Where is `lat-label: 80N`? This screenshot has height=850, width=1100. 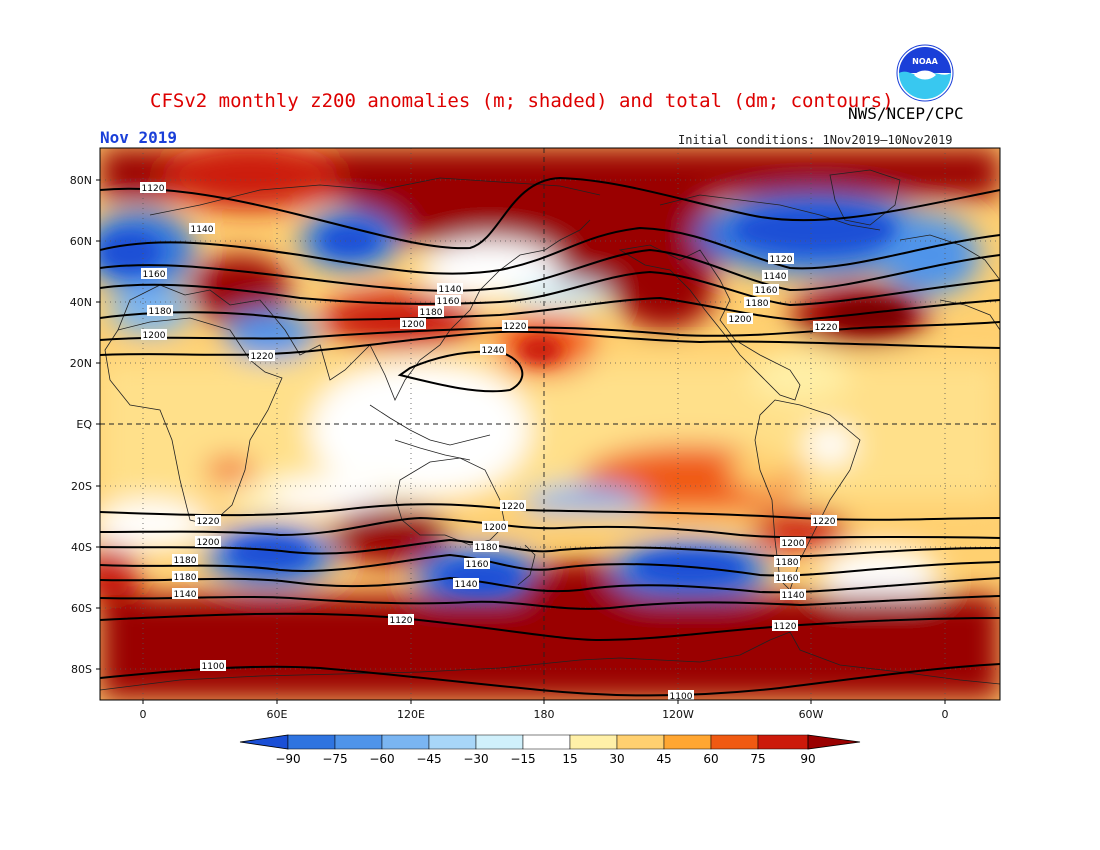 lat-label: 80N is located at coordinates (81, 180).